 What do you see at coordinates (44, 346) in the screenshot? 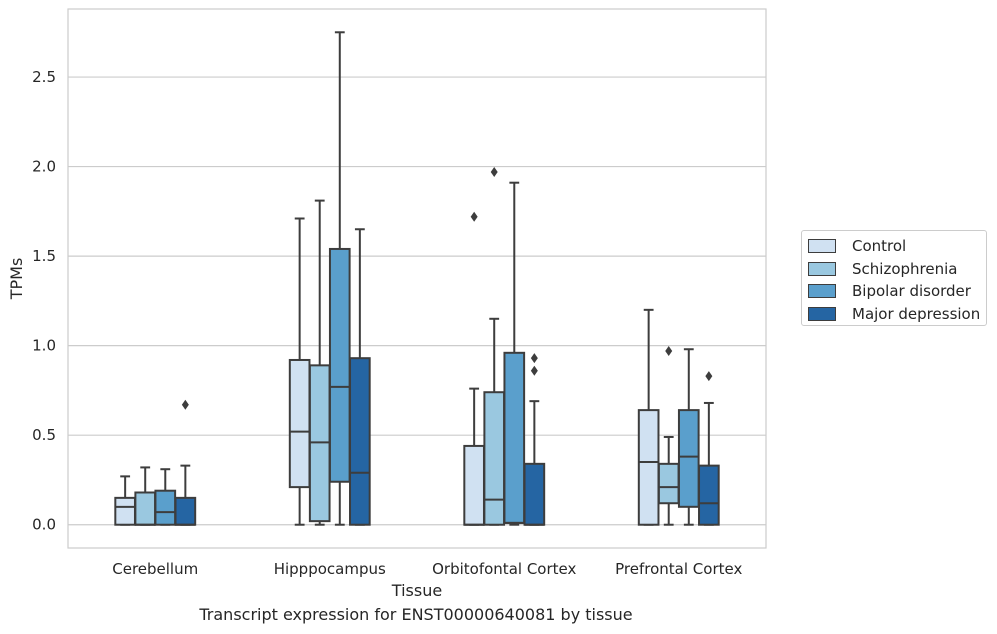
I see `y-tick-label: 1.0` at bounding box center [44, 346].